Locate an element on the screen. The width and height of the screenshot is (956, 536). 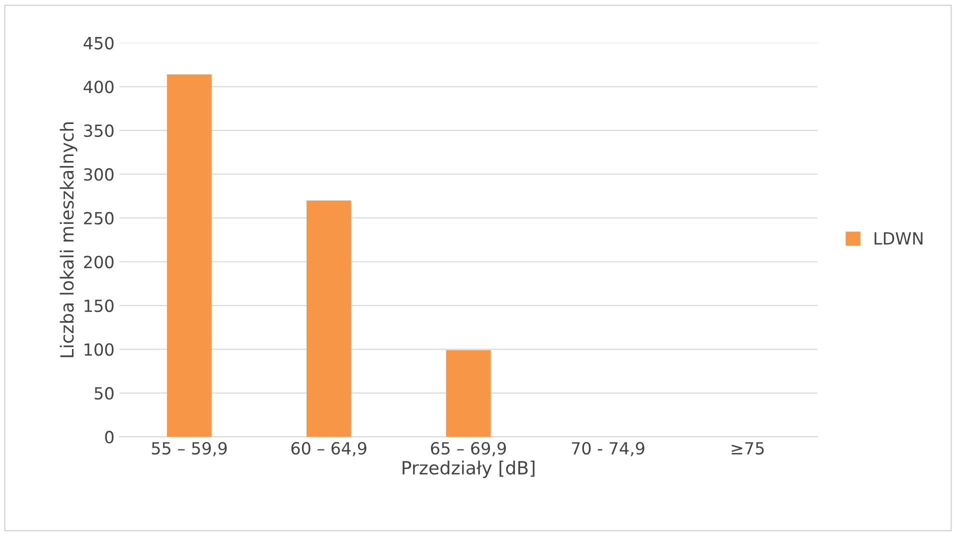
x-tick-label: 70 - 74,9 is located at coordinates (608, 449).